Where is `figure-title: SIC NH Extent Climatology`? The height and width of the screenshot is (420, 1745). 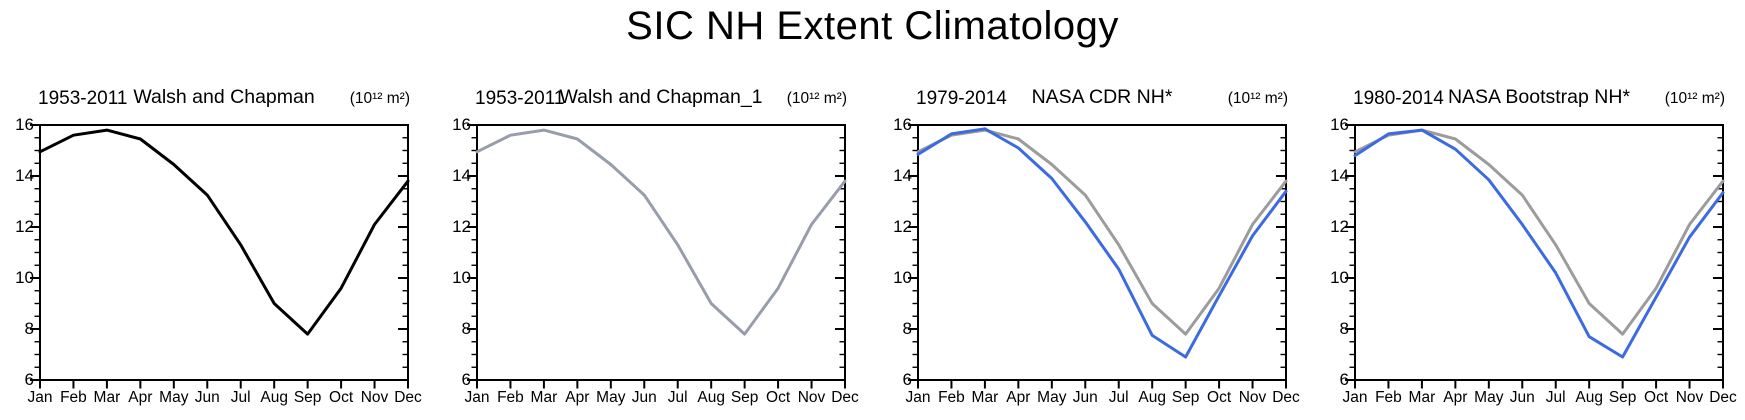 figure-title: SIC NH Extent Climatology is located at coordinates (872, 26).